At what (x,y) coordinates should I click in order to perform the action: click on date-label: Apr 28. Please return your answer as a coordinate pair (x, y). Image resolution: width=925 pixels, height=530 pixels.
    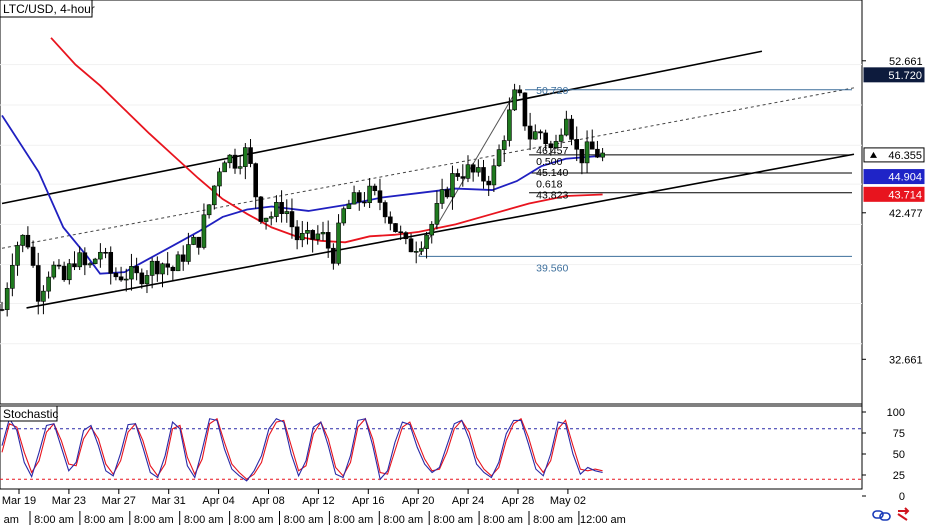
    Looking at the image, I should click on (518, 501).